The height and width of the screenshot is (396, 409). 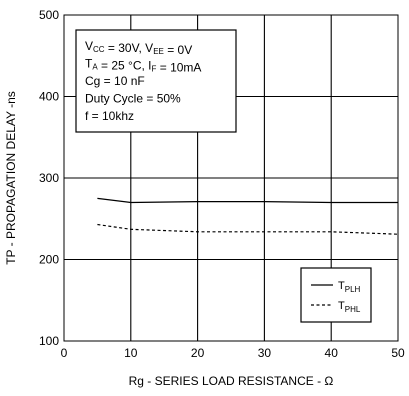 I want to click on x-tick-label: 40, so click(x=332, y=353).